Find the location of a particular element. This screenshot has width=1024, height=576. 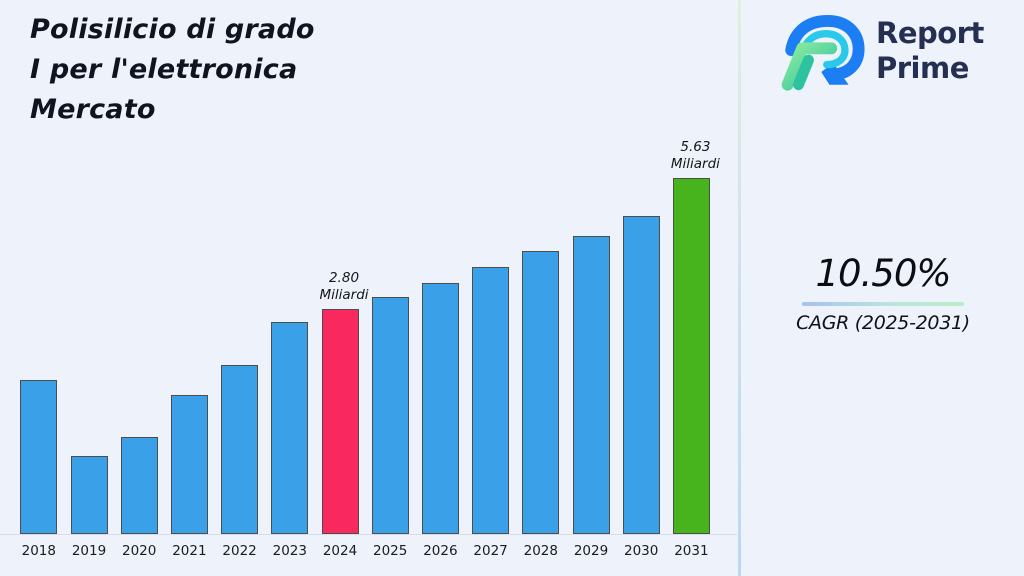

x-tick-2020: 2020 is located at coordinates (139, 551).